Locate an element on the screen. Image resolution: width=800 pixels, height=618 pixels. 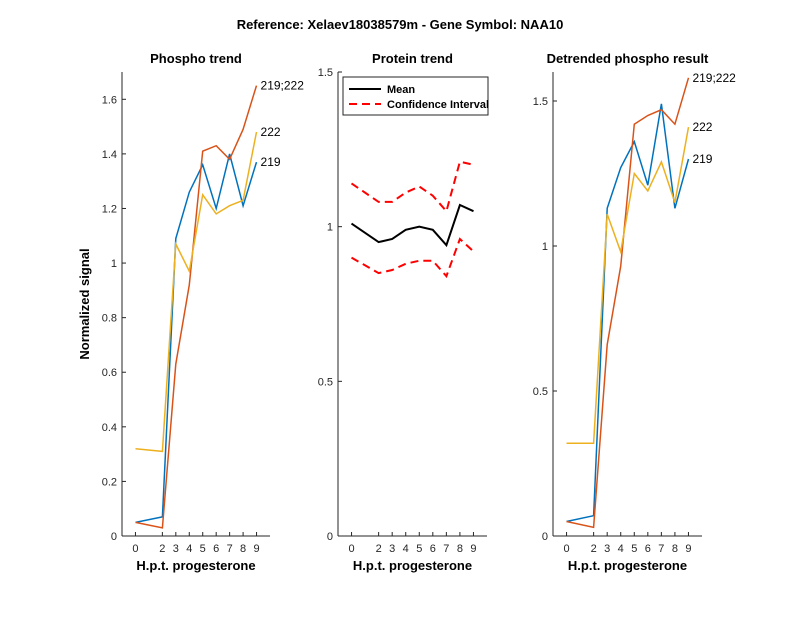
chart-2-series-219-222-line is located at coordinates (628, 303).